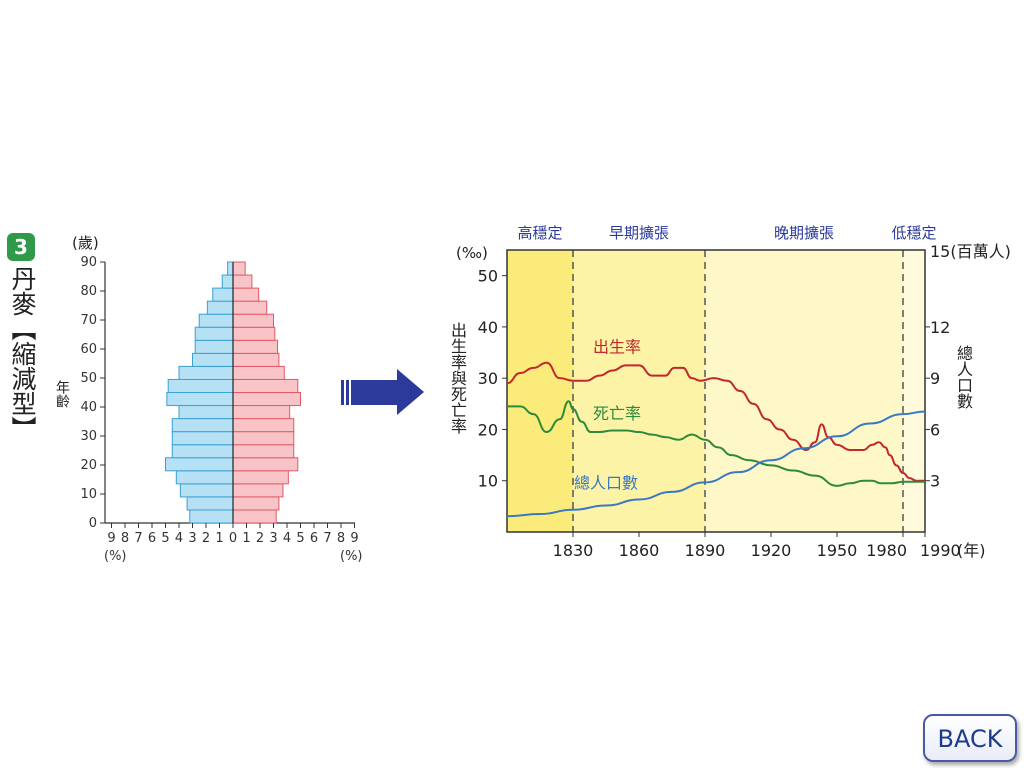 The height and width of the screenshot is (768, 1024). Describe the element at coordinates (488, 378) in the screenshot. I see `y-left-tick-label: 30` at that location.